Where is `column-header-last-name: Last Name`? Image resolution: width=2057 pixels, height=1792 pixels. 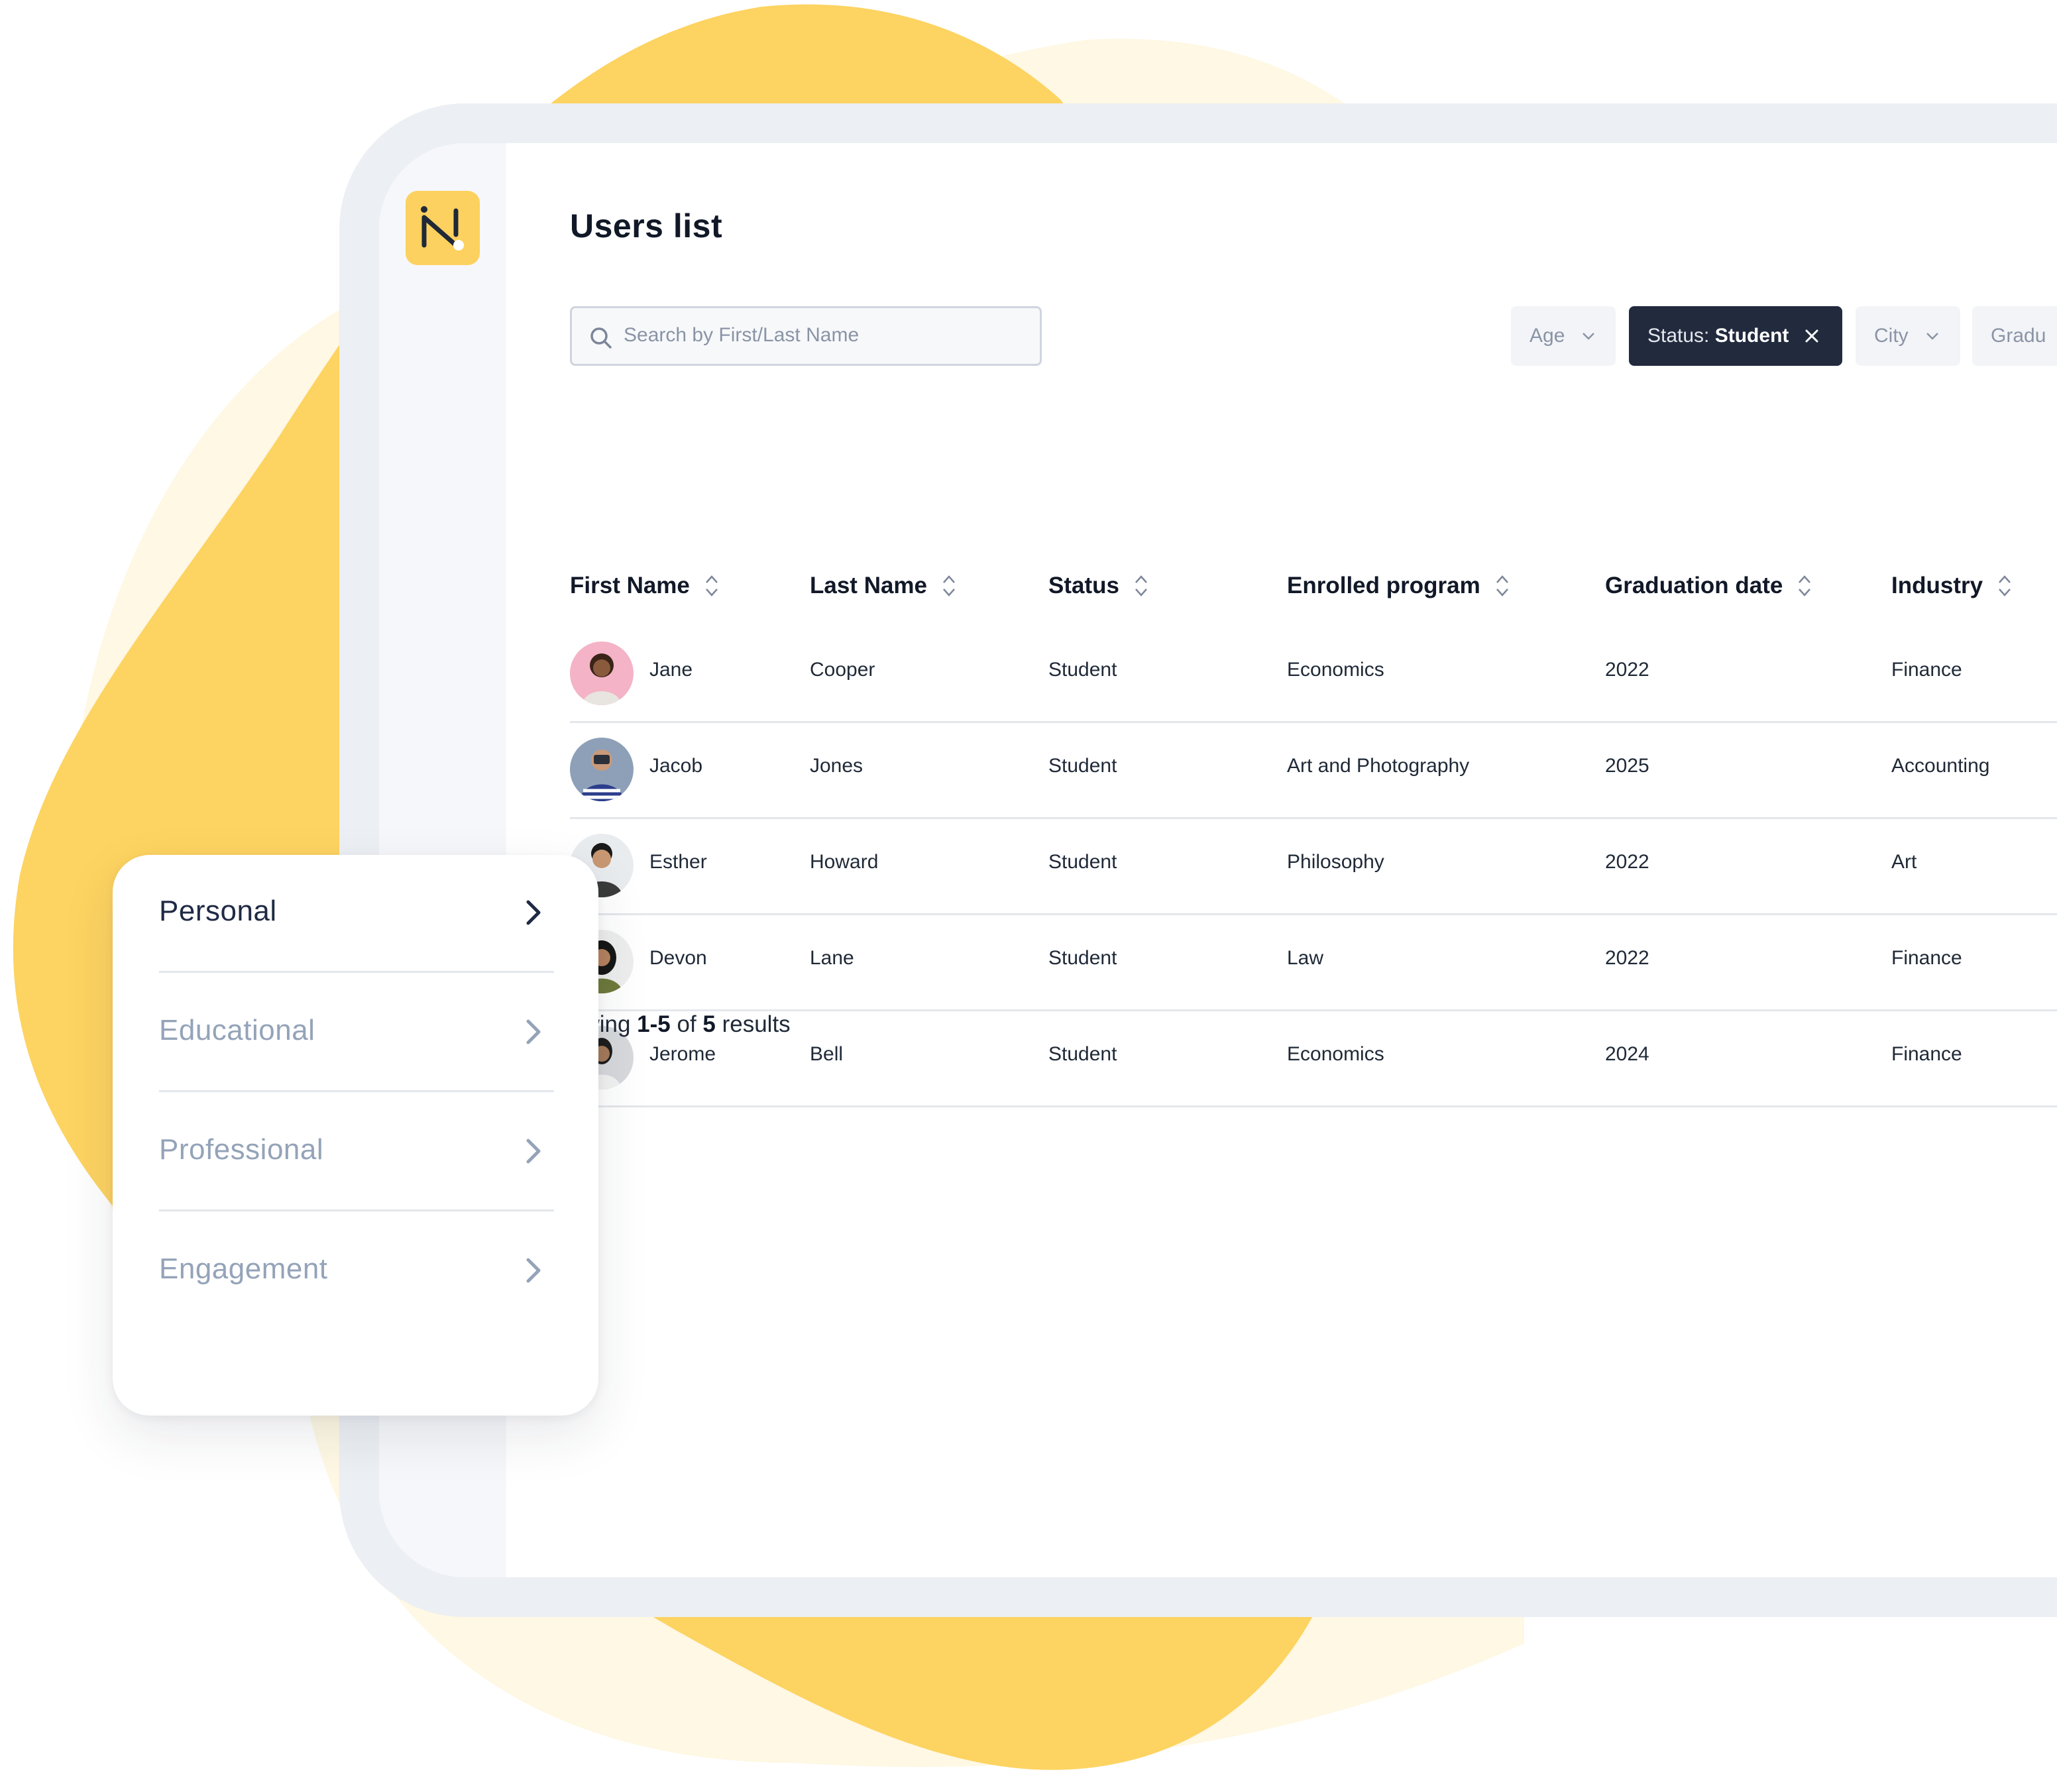
column-header-last-name: Last Name is located at coordinates (883, 586).